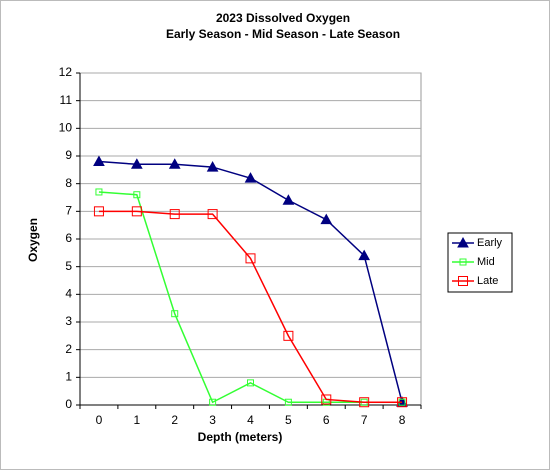 The width and height of the screenshot is (551, 471). I want to click on y-tick-label: 0, so click(68, 404).